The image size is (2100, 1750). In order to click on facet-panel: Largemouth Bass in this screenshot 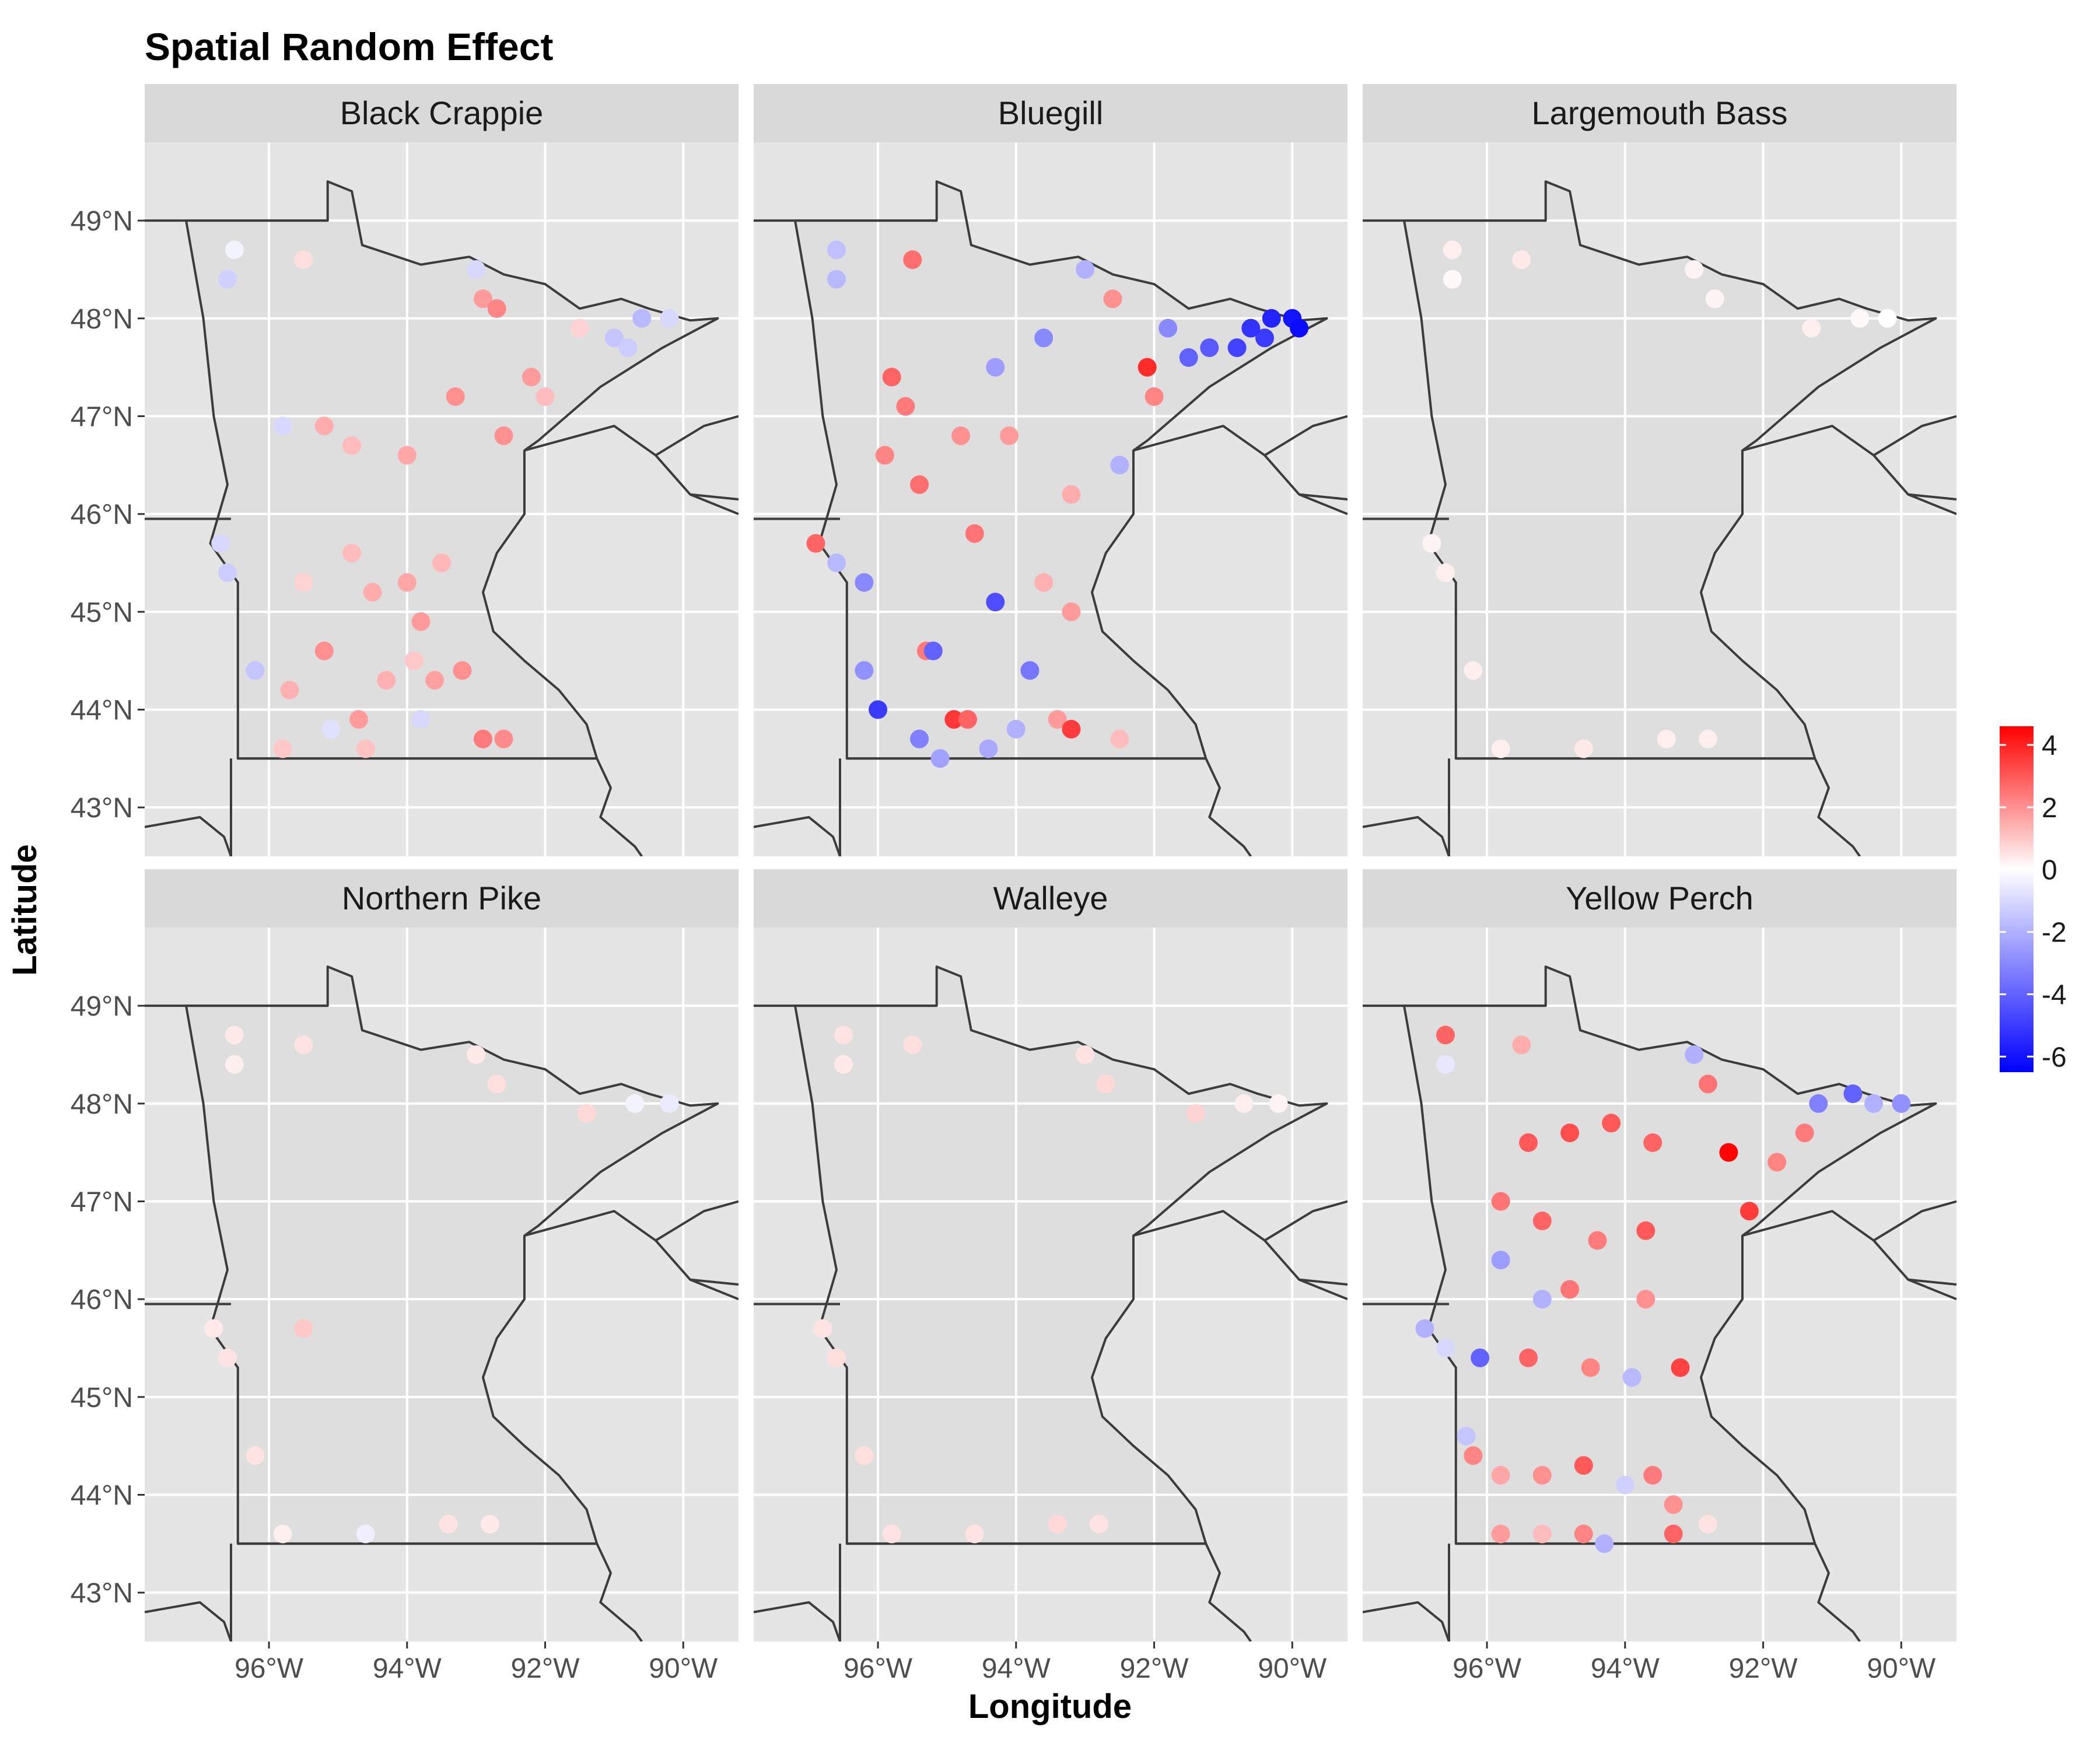, I will do `click(1660, 470)`.